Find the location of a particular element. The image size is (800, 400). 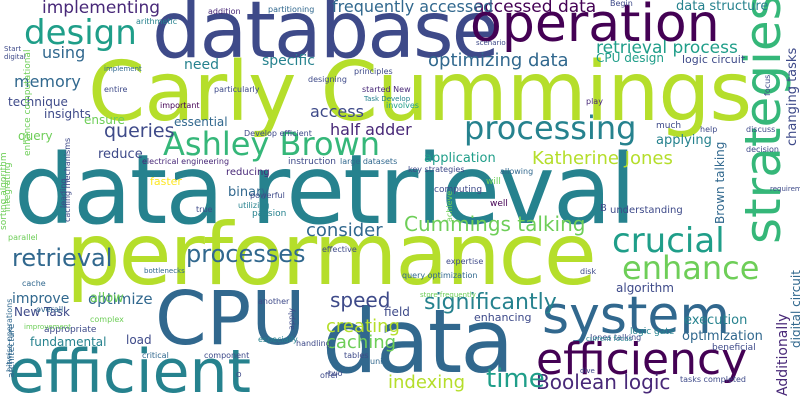

word: algorithm is located at coordinates (645, 288).